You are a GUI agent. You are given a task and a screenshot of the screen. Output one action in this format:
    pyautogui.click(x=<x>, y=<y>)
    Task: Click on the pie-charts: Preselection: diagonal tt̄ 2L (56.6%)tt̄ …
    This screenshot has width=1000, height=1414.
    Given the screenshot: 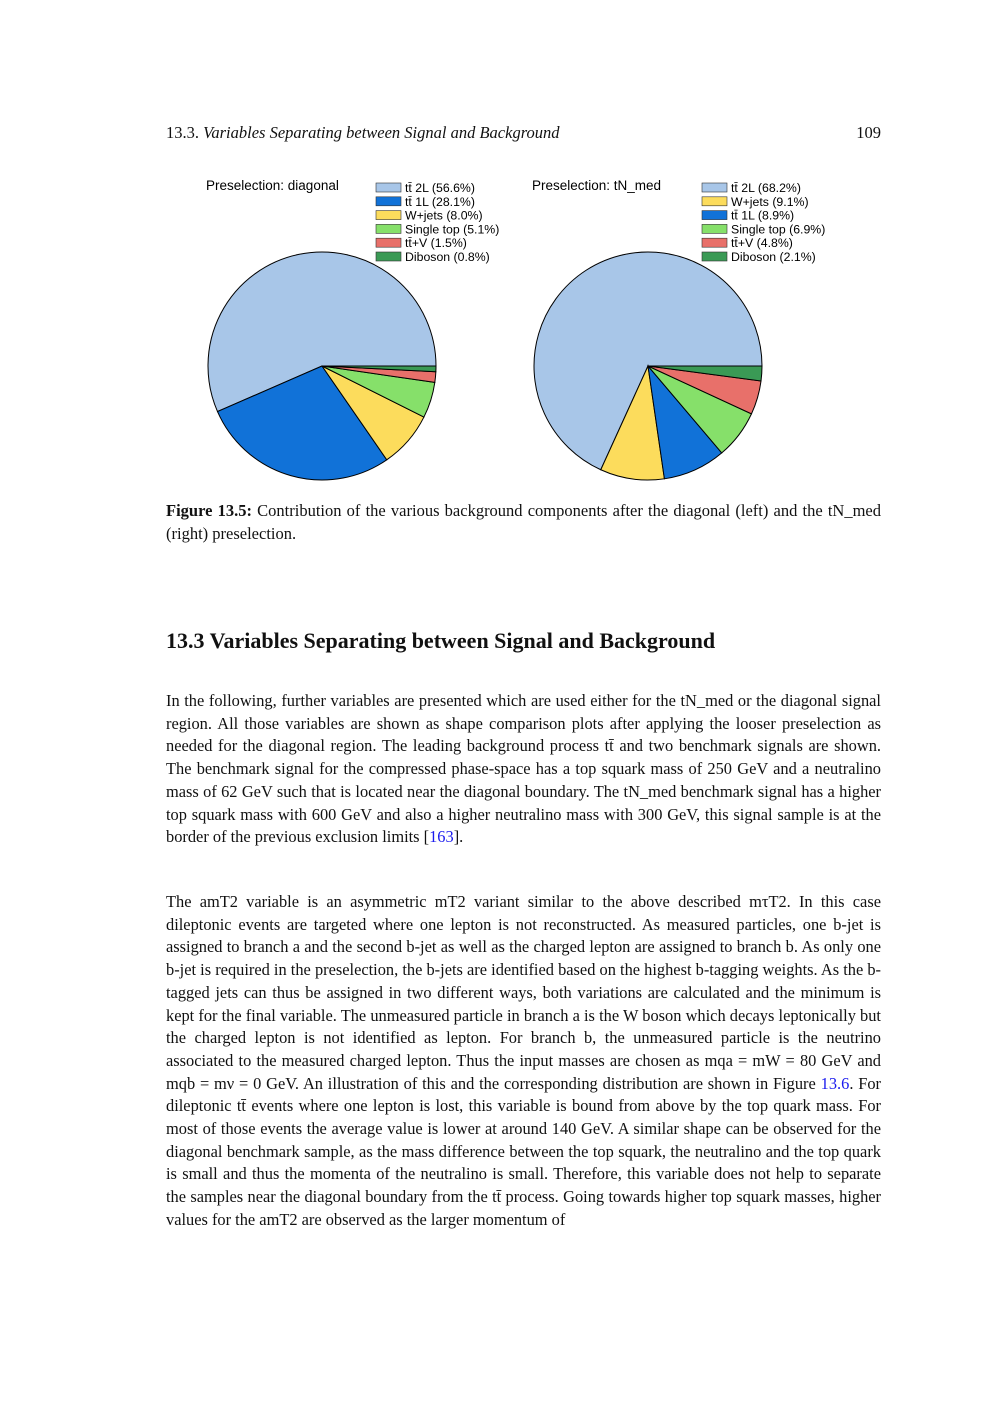 What is the action you would take?
    pyautogui.click(x=515, y=329)
    